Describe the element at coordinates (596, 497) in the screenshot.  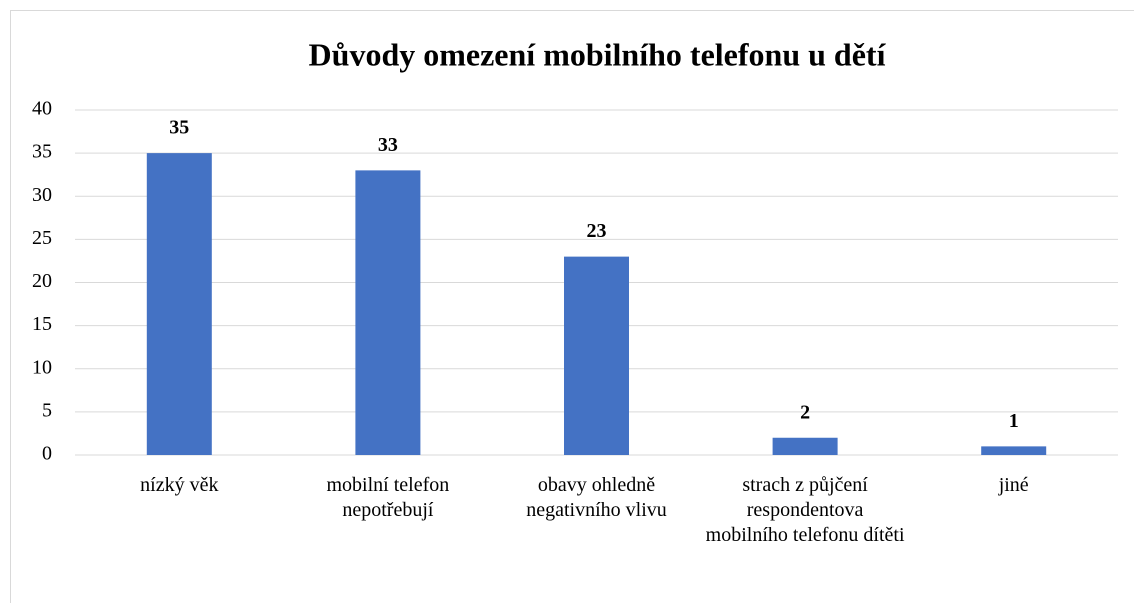
I see `x-tick-label: obavy ohledně negativního vlivu` at that location.